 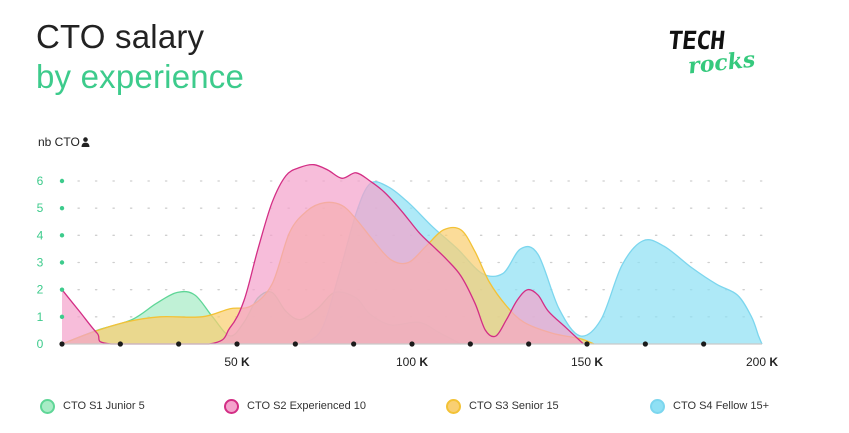 I want to click on legend-label: CTO S4 Fellow 15+, so click(x=721, y=406).